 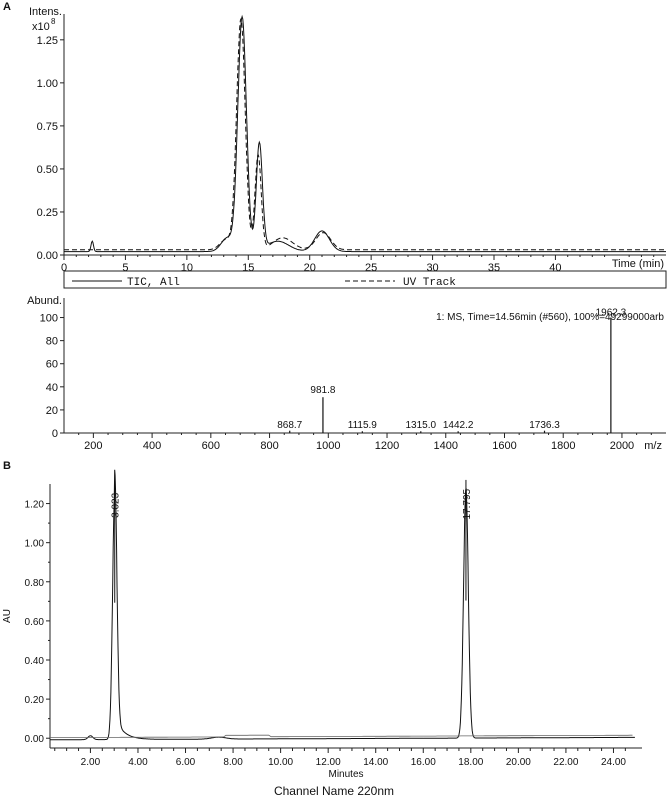 I want to click on peak-retention-label: 3.023, so click(x=116, y=504).